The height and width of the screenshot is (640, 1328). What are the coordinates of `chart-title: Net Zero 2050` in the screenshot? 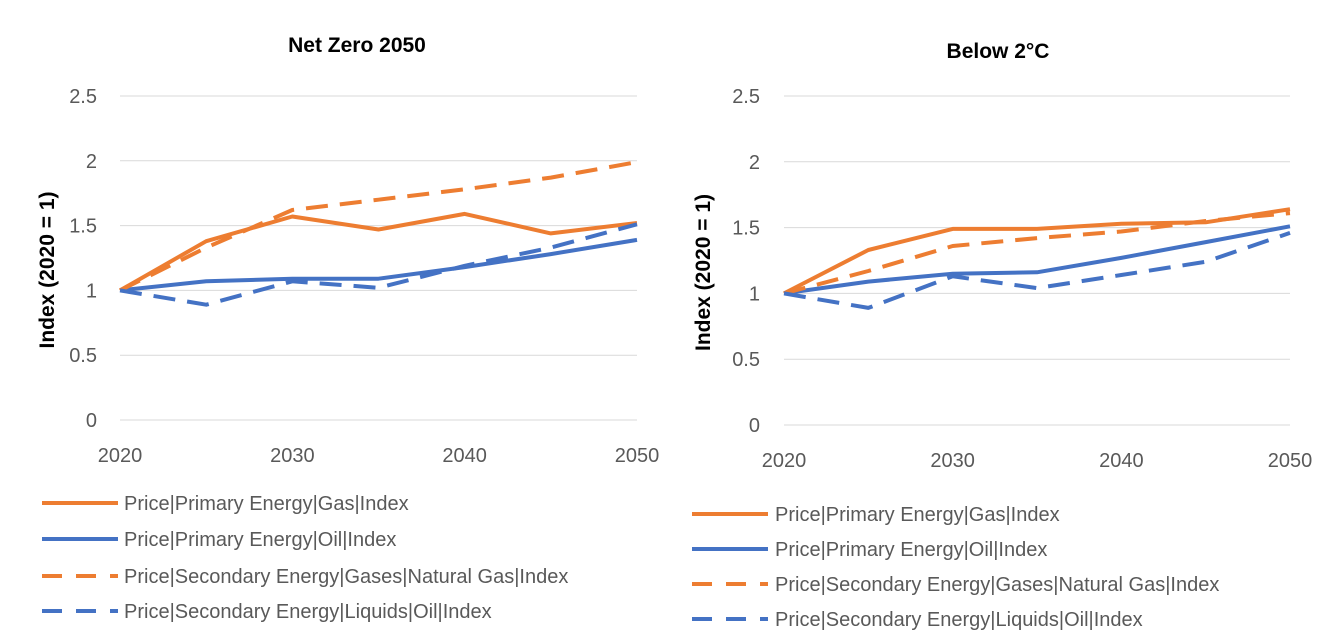 It's located at (357, 45).